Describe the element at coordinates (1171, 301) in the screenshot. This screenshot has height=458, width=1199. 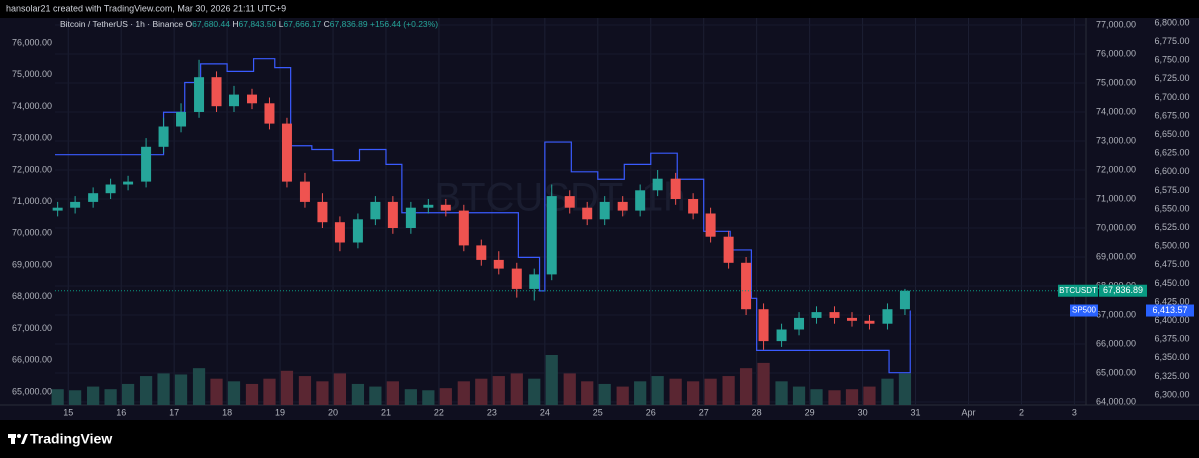
I see `y2-tick-label: 6,425.00` at that location.